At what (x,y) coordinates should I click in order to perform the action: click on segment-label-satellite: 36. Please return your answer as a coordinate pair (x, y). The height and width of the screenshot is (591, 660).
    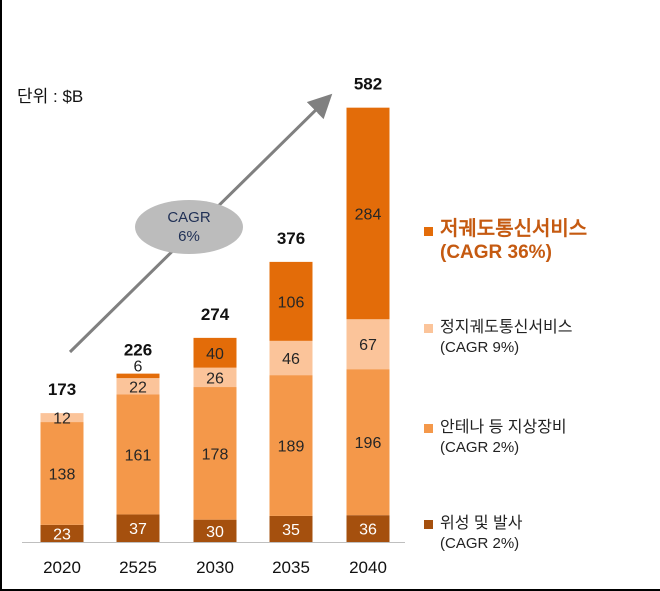
    Looking at the image, I should click on (368, 530).